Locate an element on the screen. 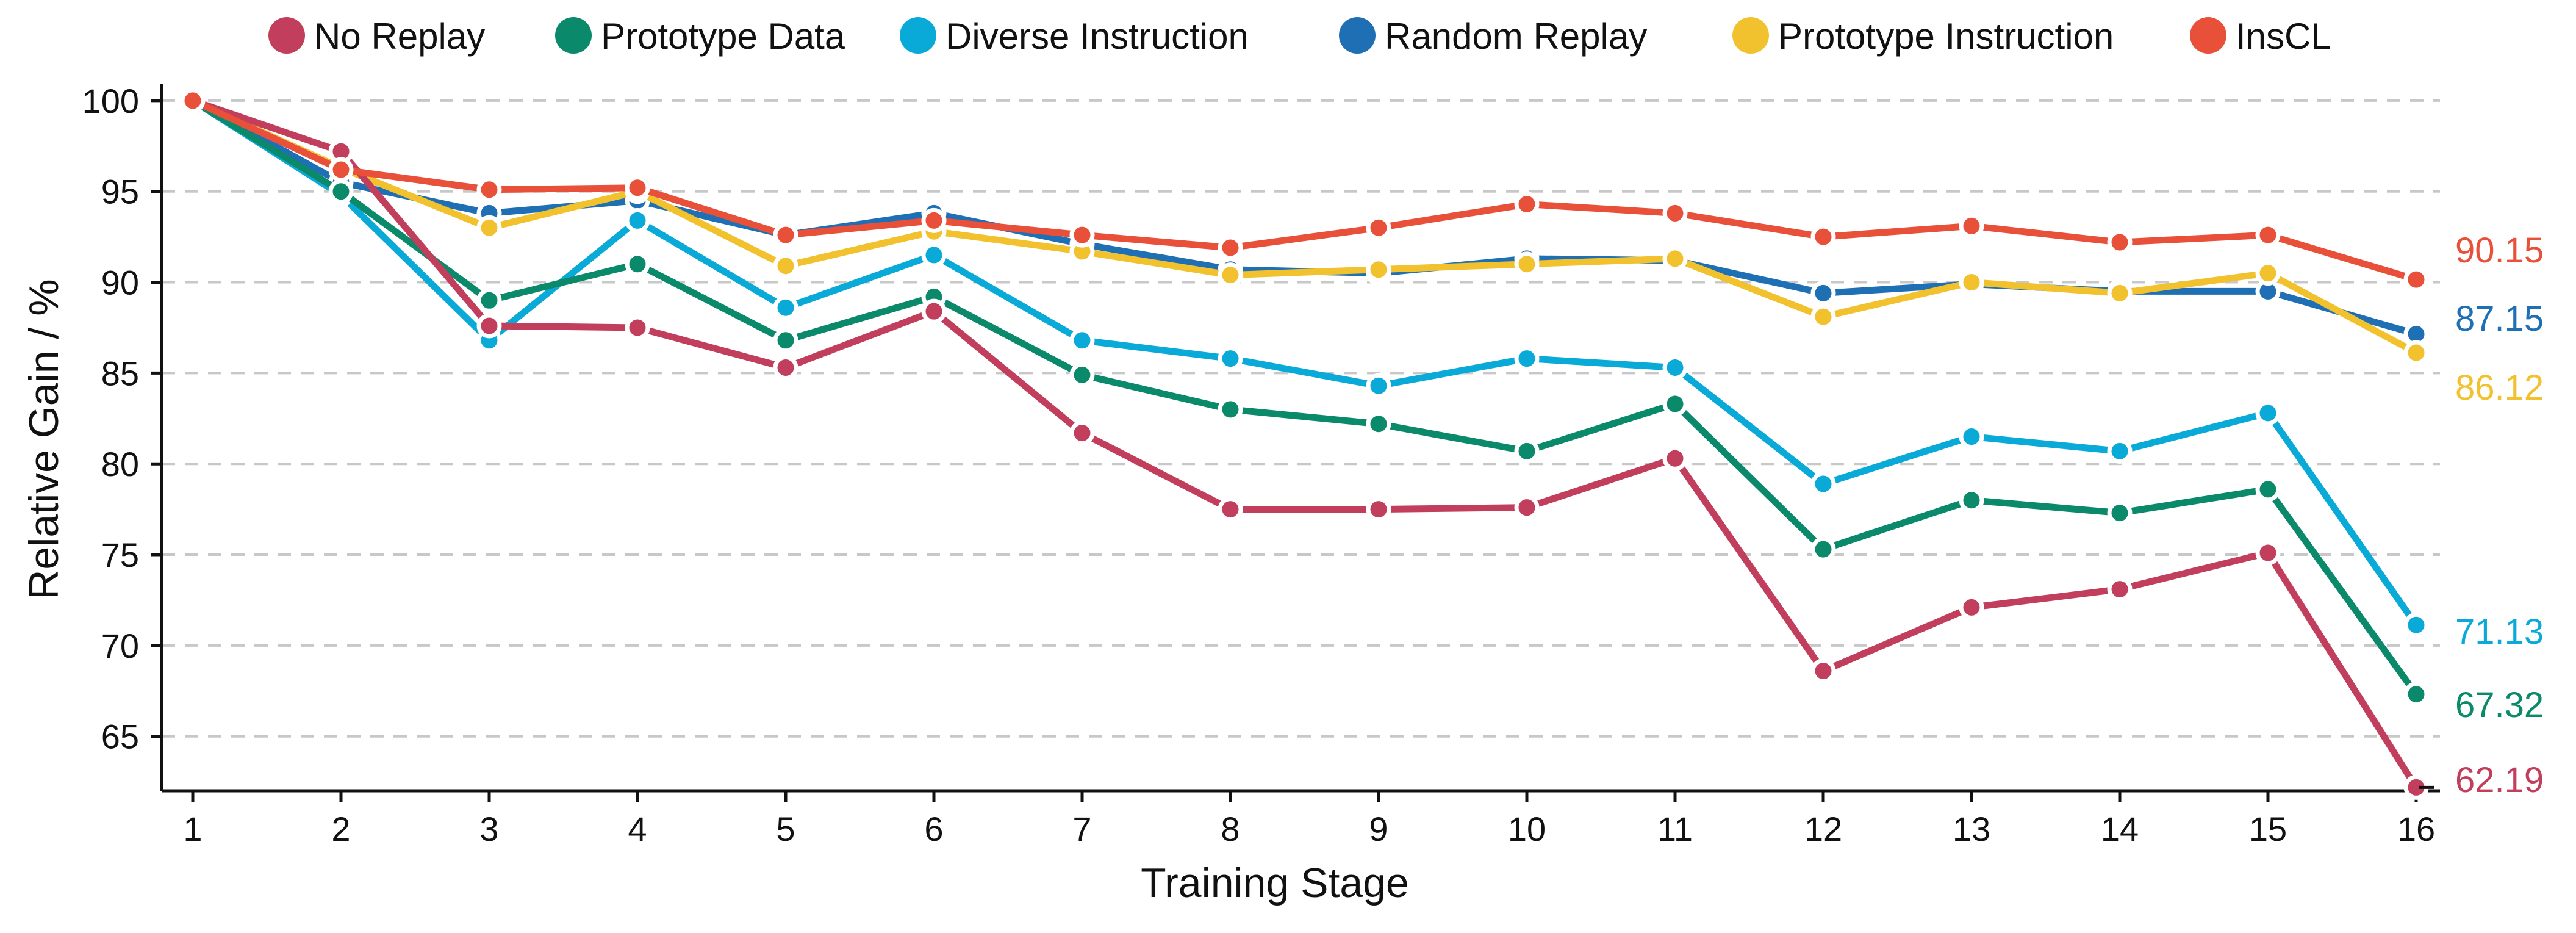  legend-label-diverse-instruction: Diverse Instruction is located at coordinates (1097, 36).